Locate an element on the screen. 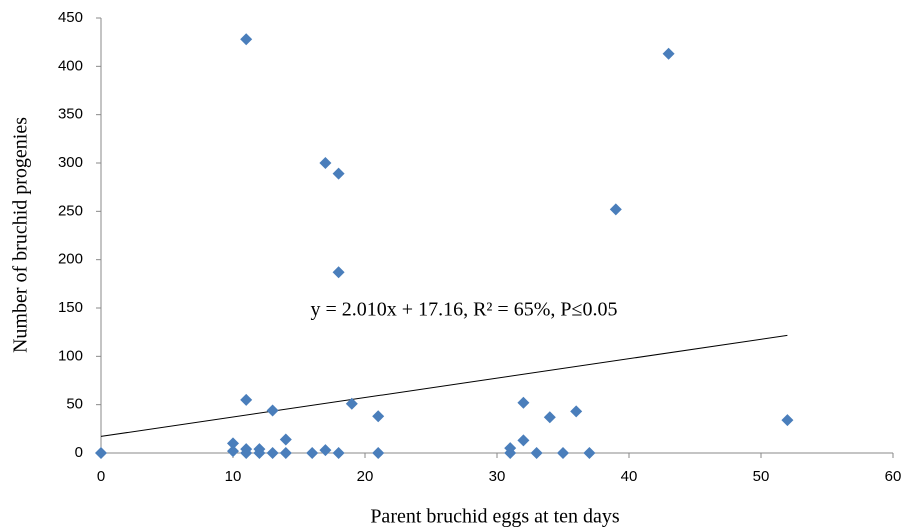  x-tick-label: 0 is located at coordinates (101, 476).